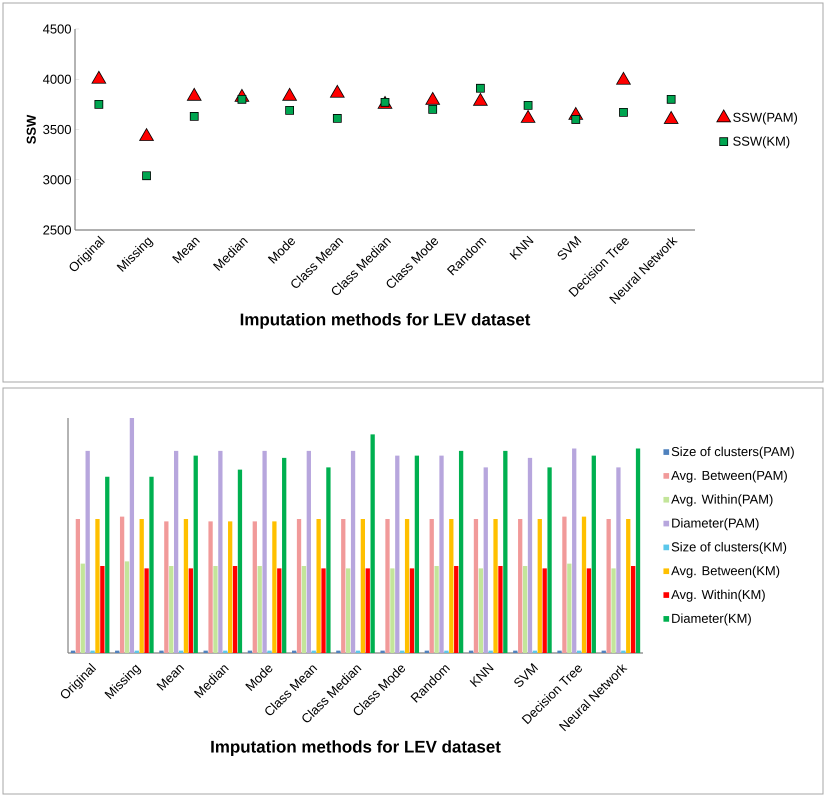 Image resolution: width=826 pixels, height=797 pixels. I want to click on y-tick-label: 3500, so click(57, 129).